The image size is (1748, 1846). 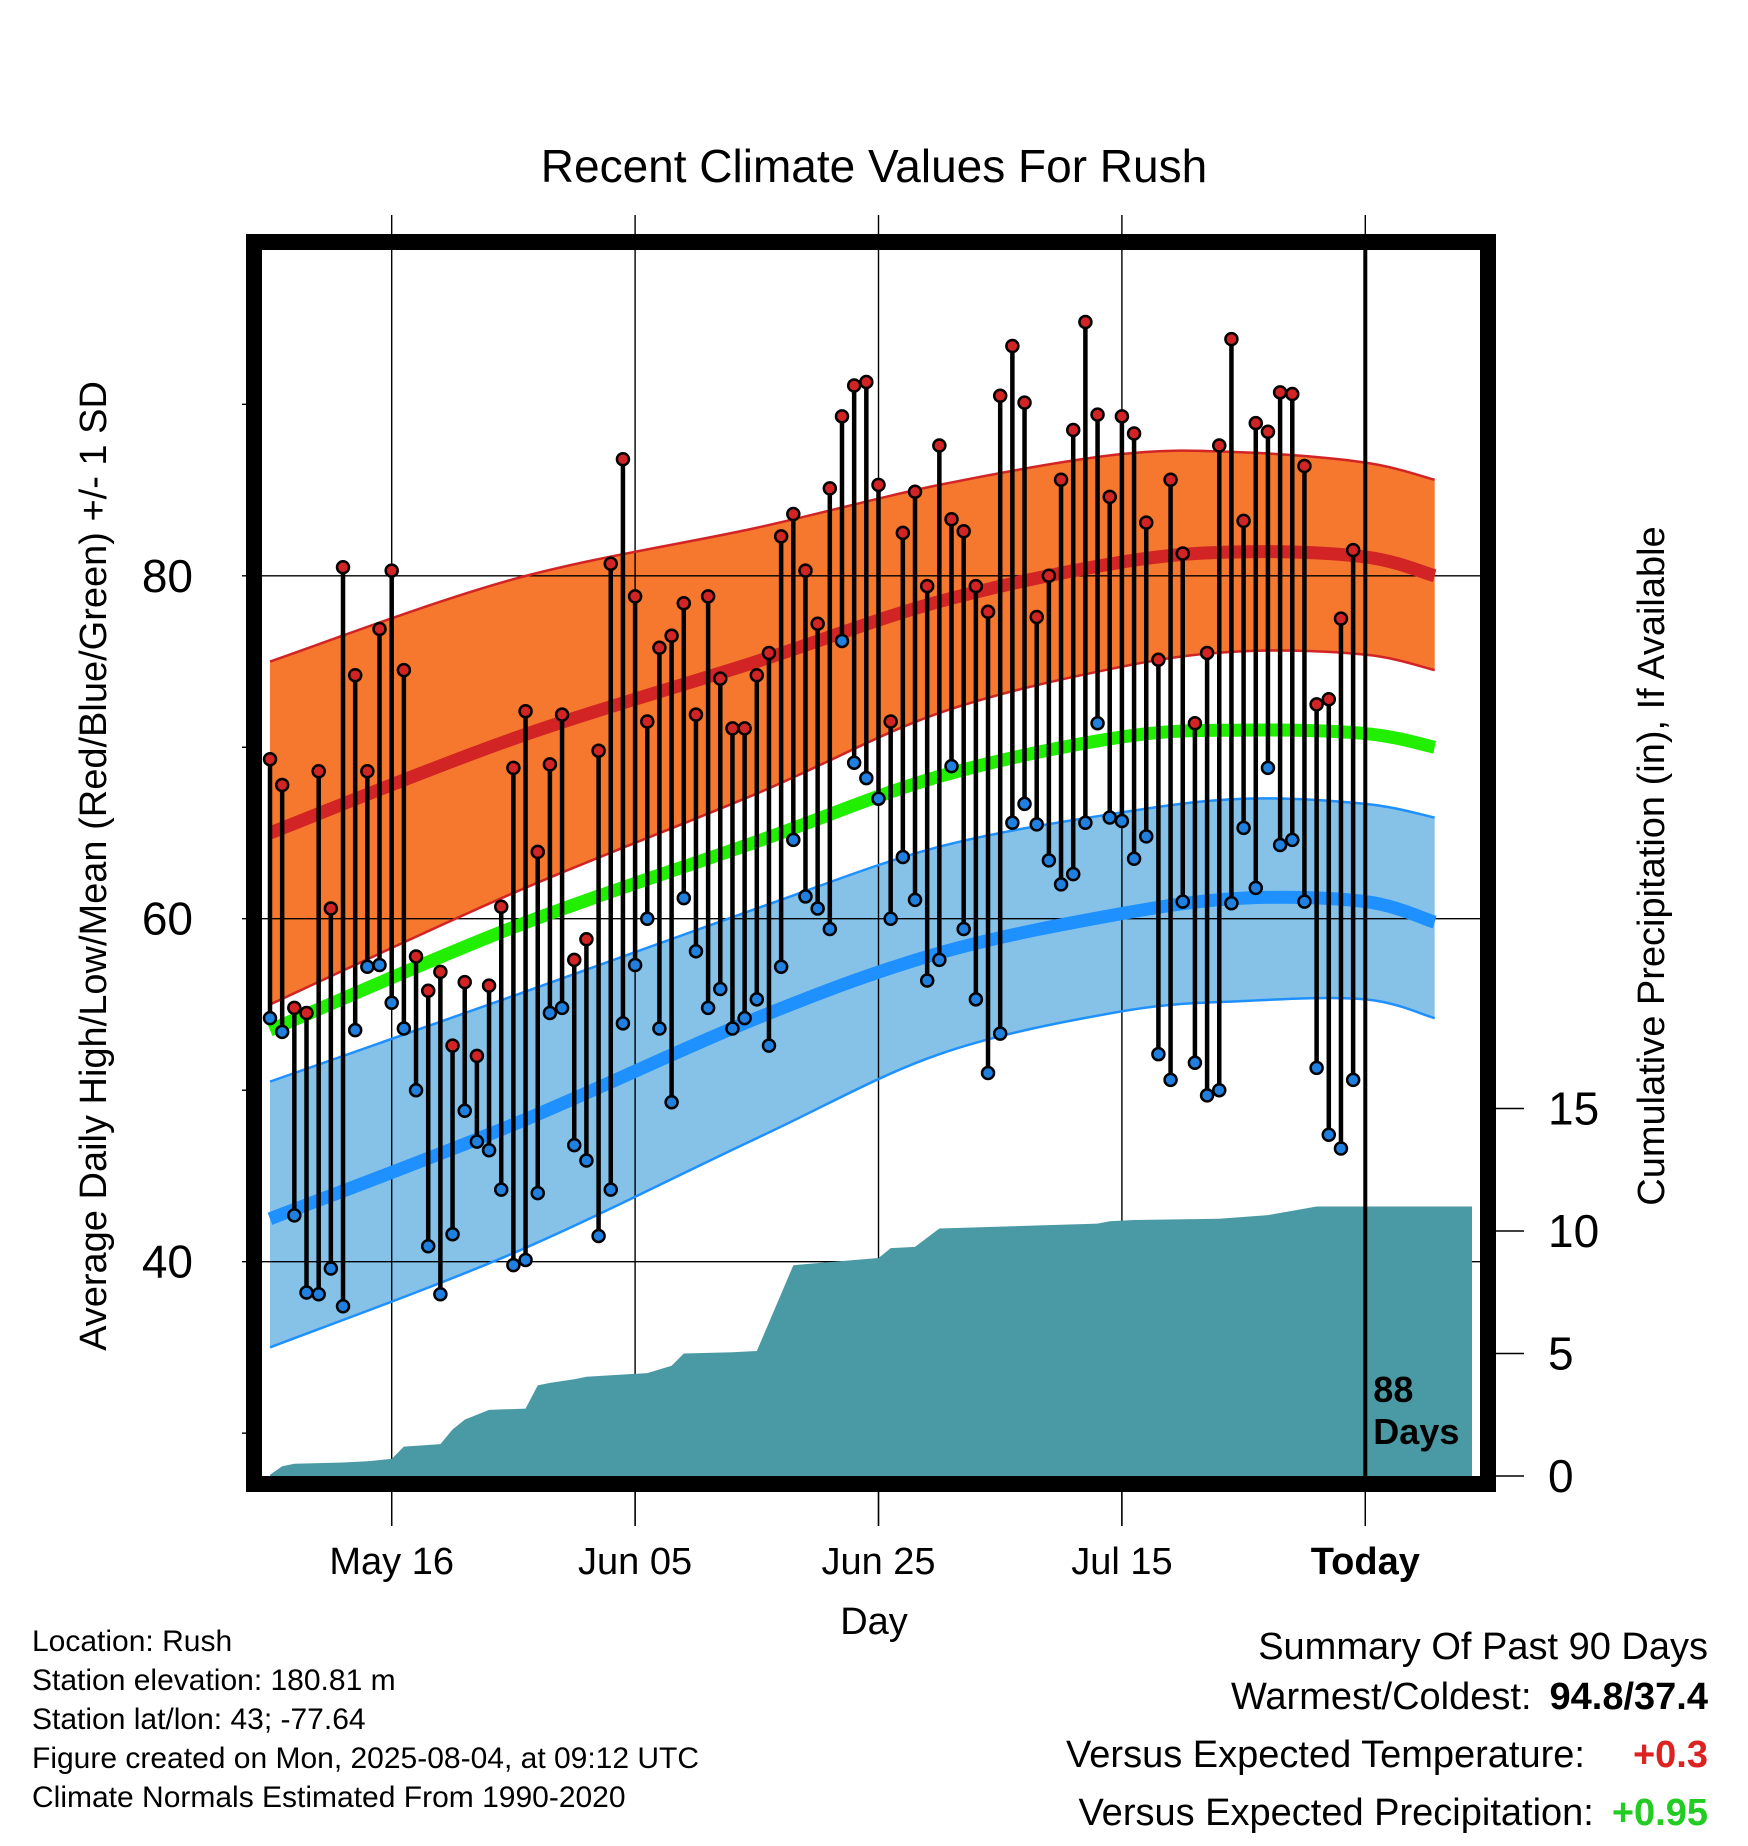 I want to click on precip-anomaly-label: Versus Expected Precipitation:, so click(x=1336, y=1813).